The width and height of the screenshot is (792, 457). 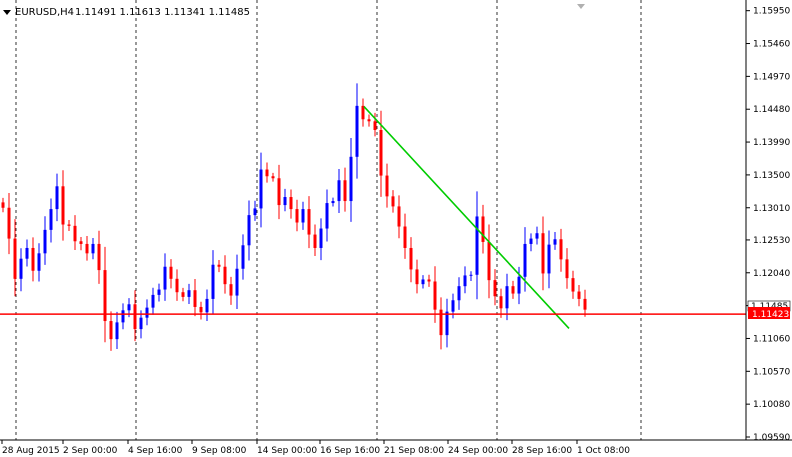 I want to click on price-tick-label: 1.13500, so click(x=771, y=176).